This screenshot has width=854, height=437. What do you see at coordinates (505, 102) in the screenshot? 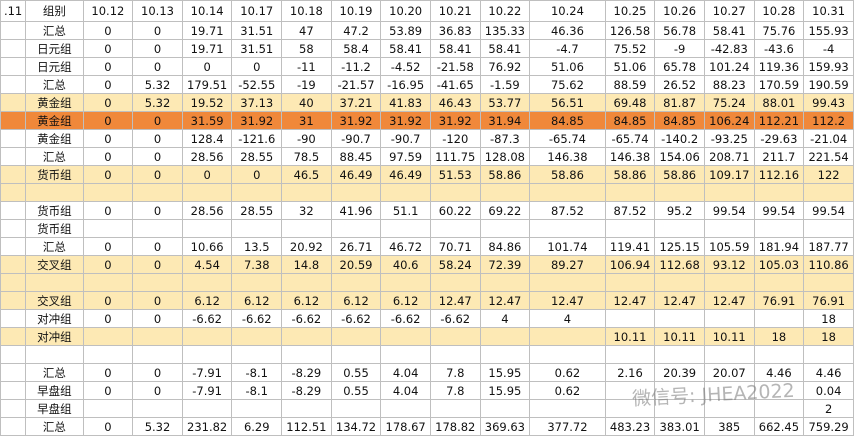
I see `value-cell: 53.77` at bounding box center [505, 102].